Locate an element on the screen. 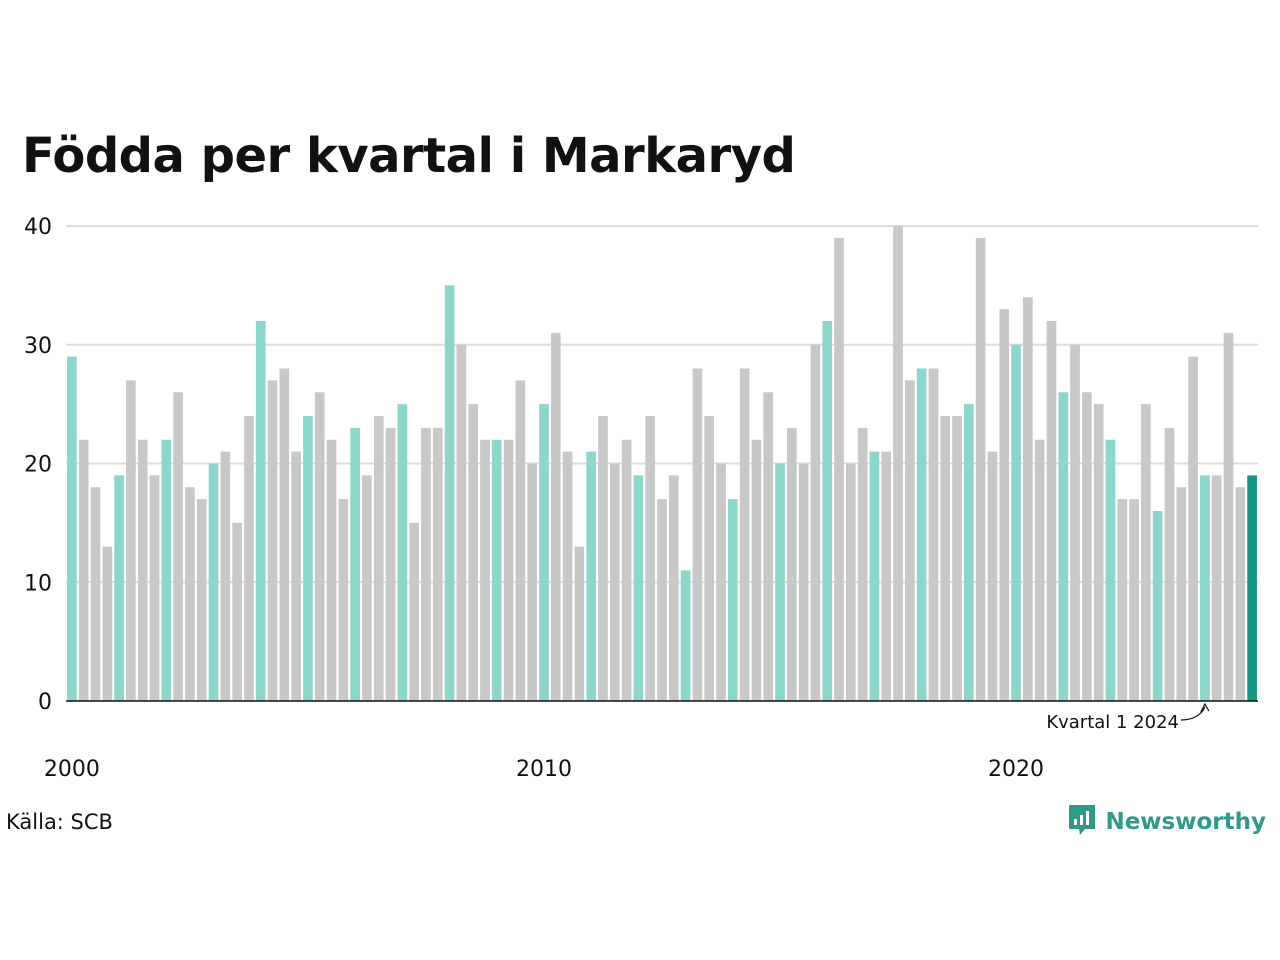  brand-name: Newsworthy is located at coordinates (1185, 822).